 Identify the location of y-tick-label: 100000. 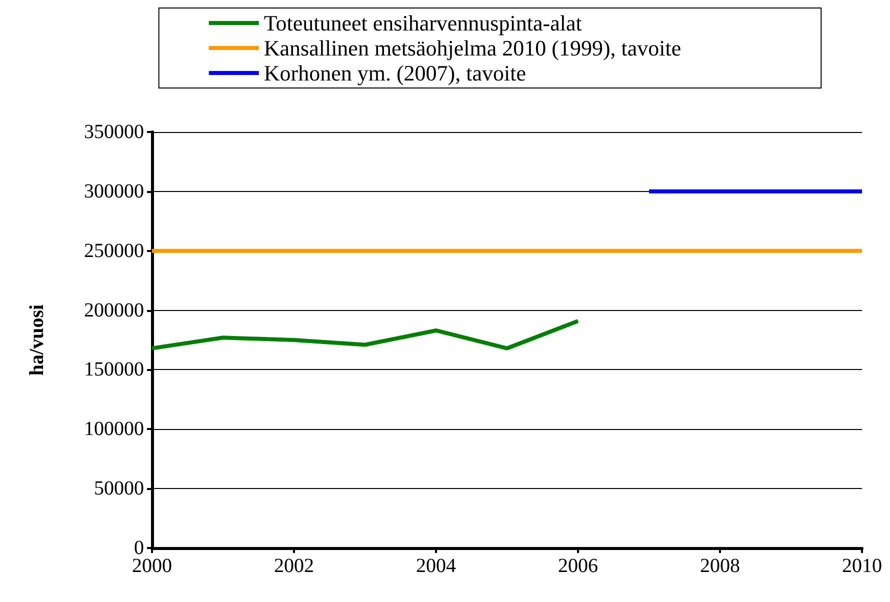
(114, 429).